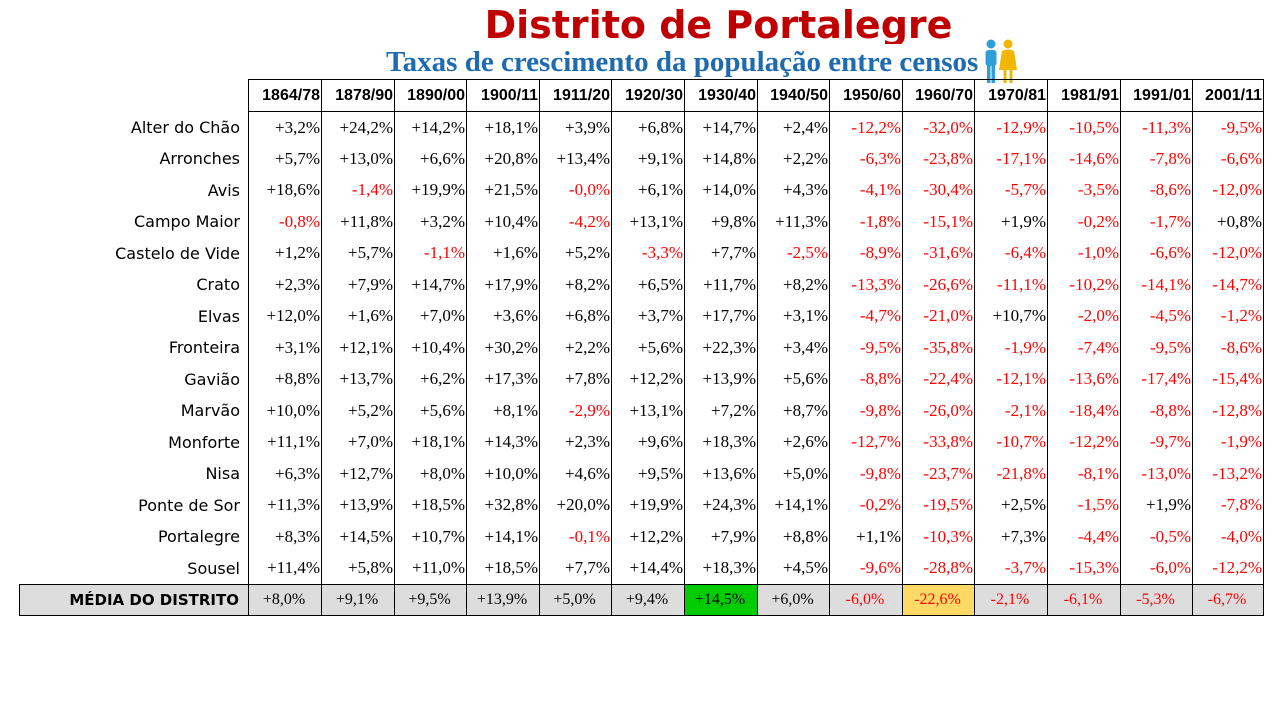 The height and width of the screenshot is (720, 1280). I want to click on growth-rate-cell: +11,3%, so click(793, 222).